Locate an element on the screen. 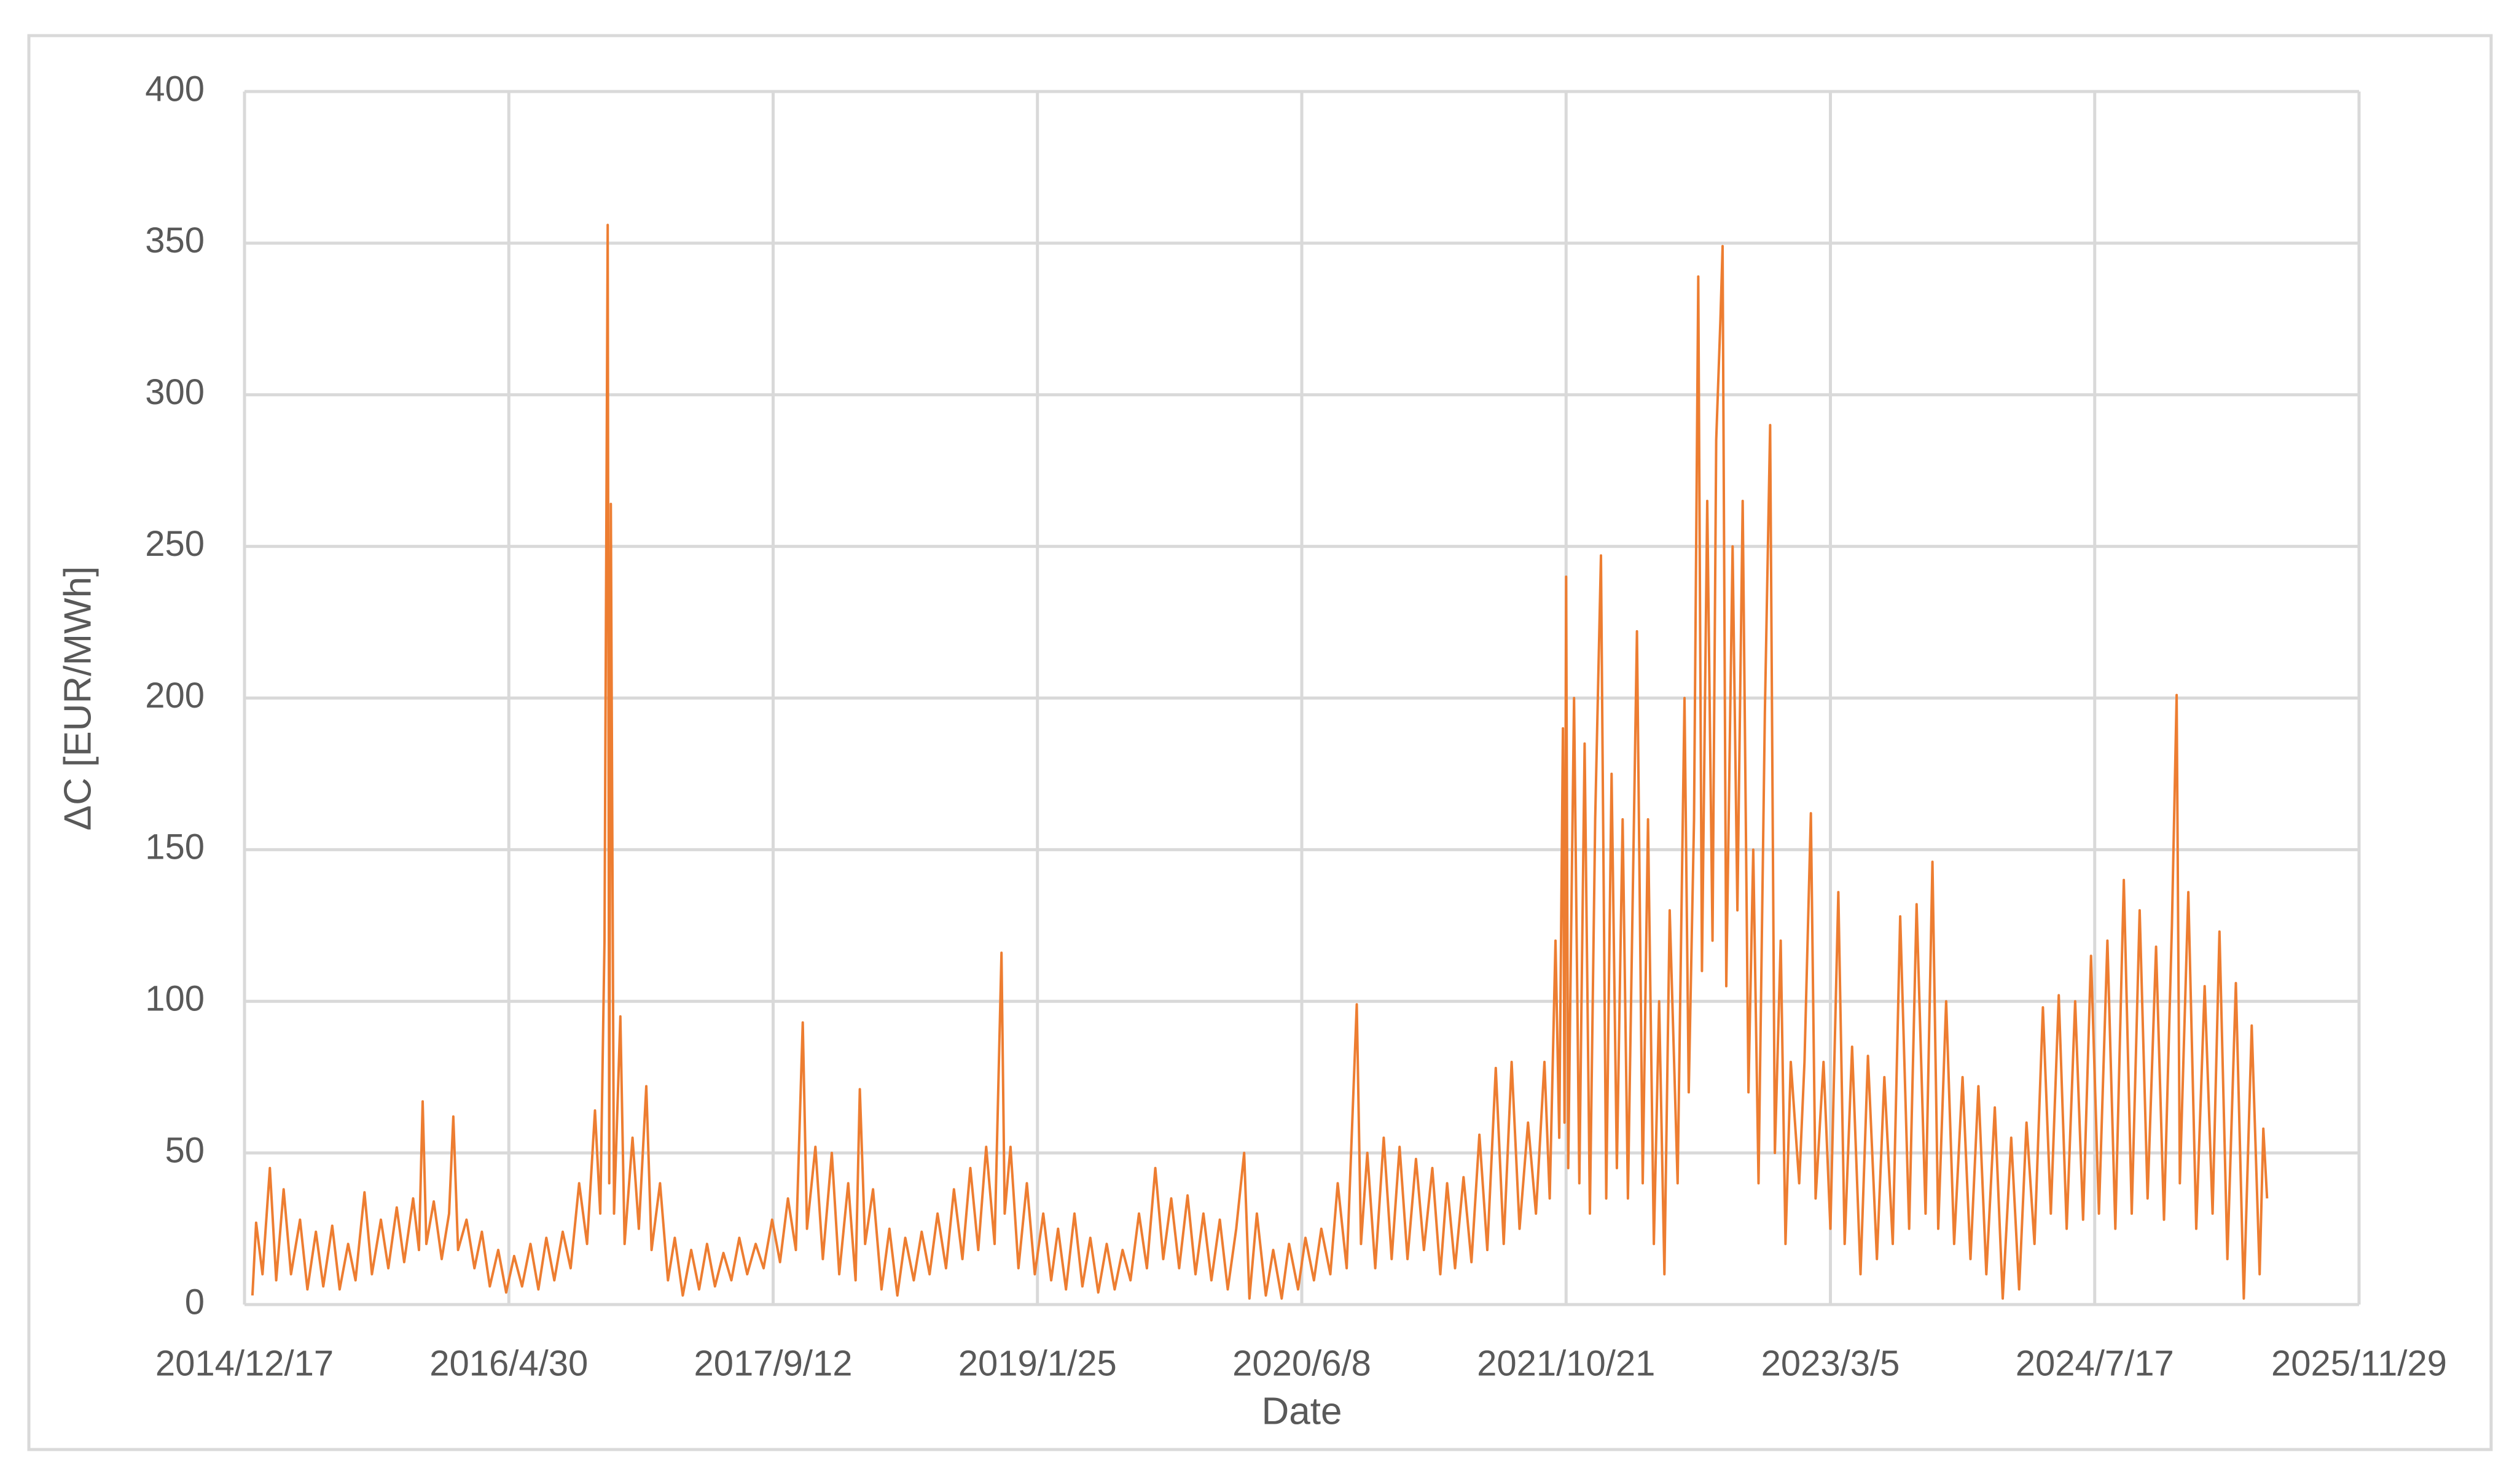 The width and height of the screenshot is (2520, 1479). x-tick-label: 2025/11/29 is located at coordinates (2359, 1363).